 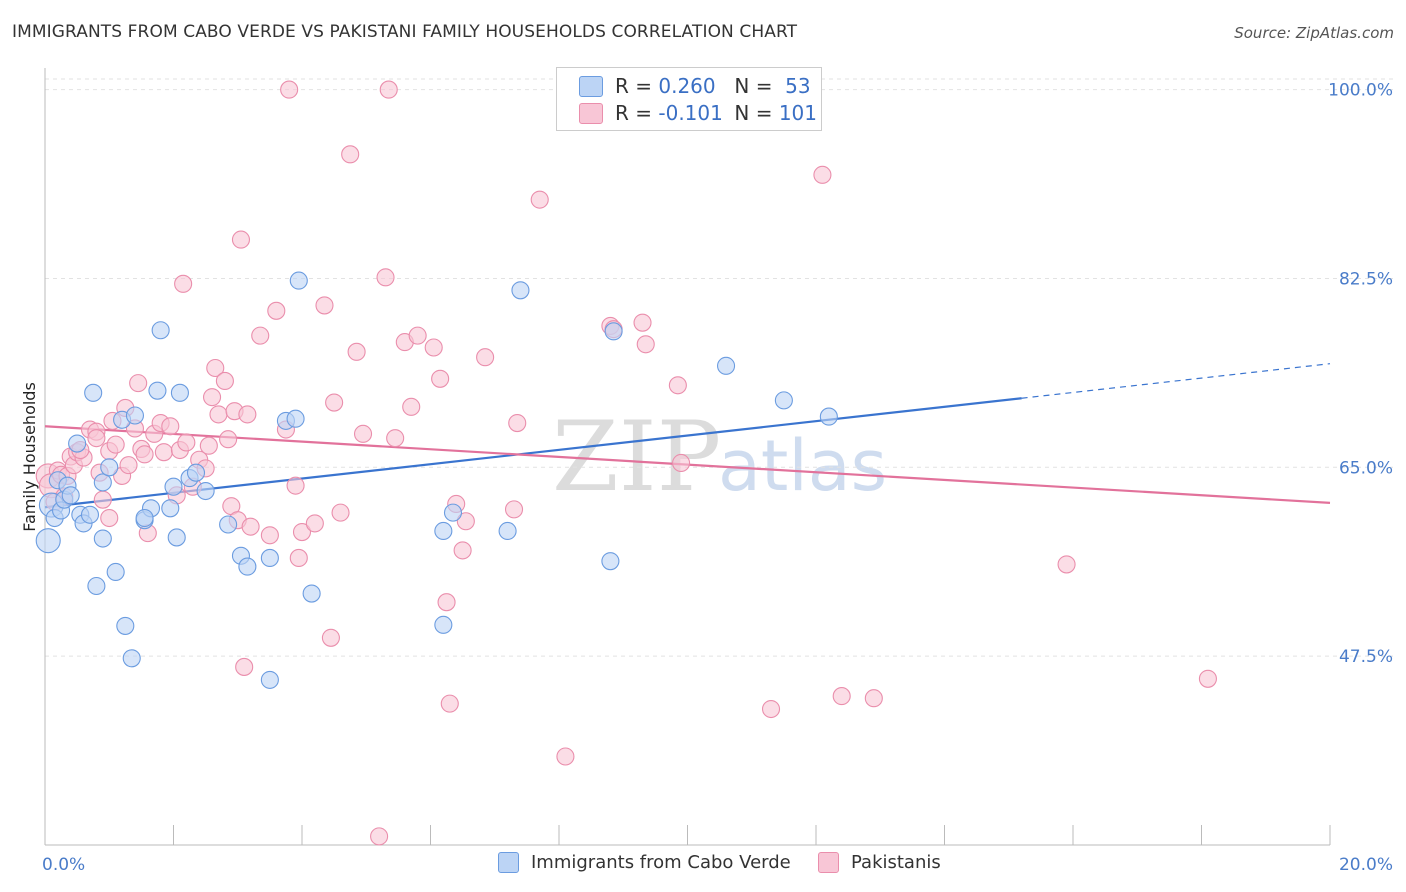 I want to click on legend-swatch-blue, so click(x=591, y=86).